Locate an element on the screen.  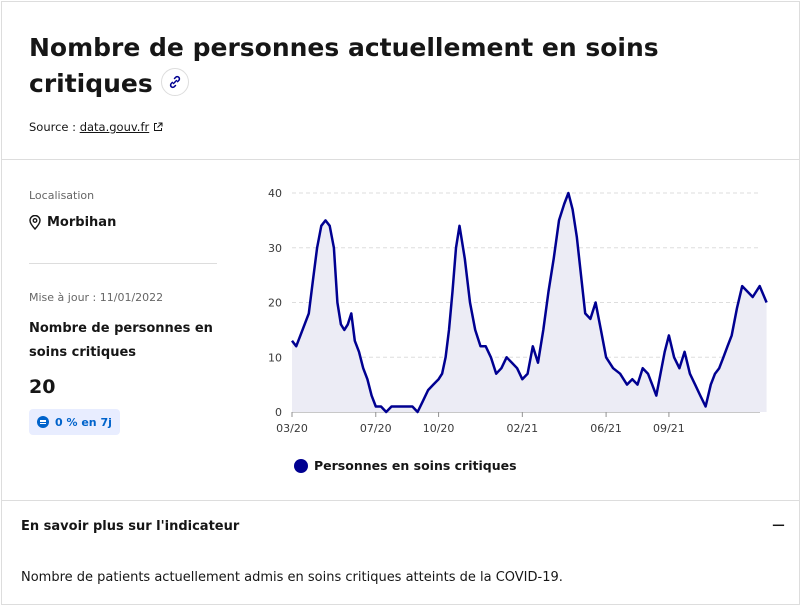
kpi-value: 20 is located at coordinates (42, 387).